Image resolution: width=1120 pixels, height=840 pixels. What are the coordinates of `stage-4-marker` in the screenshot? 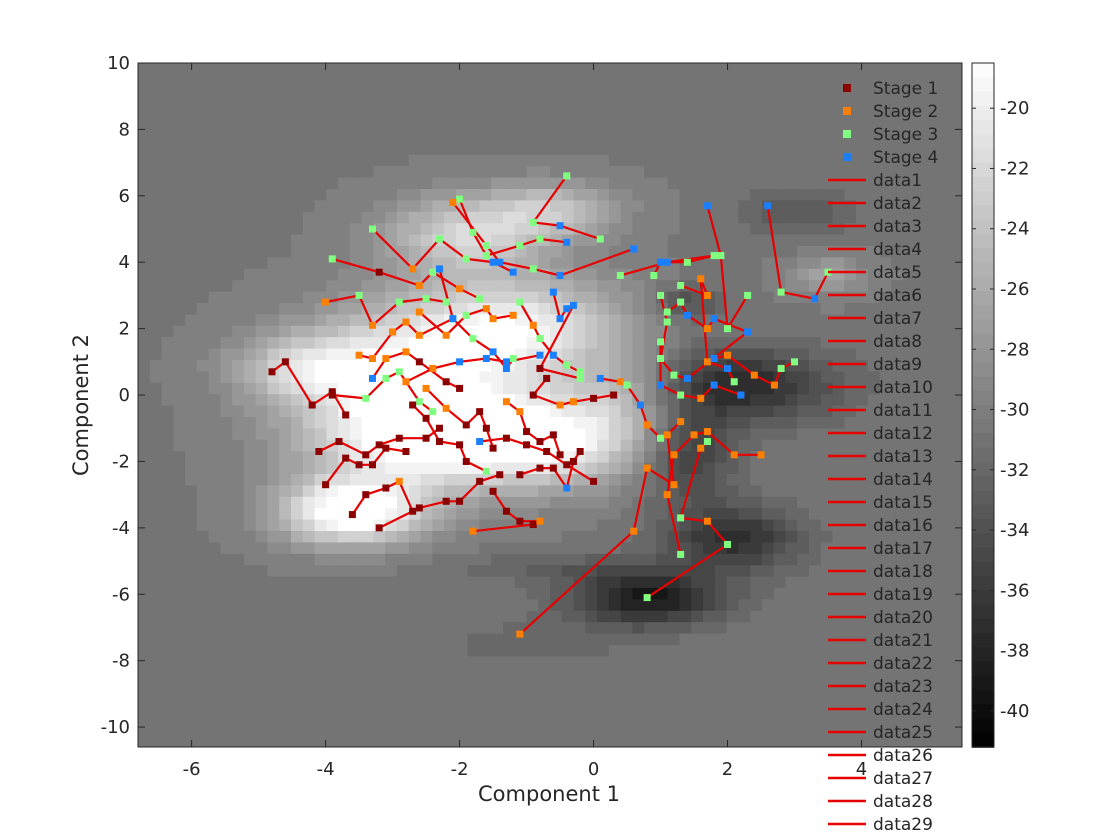 It's located at (560, 226).